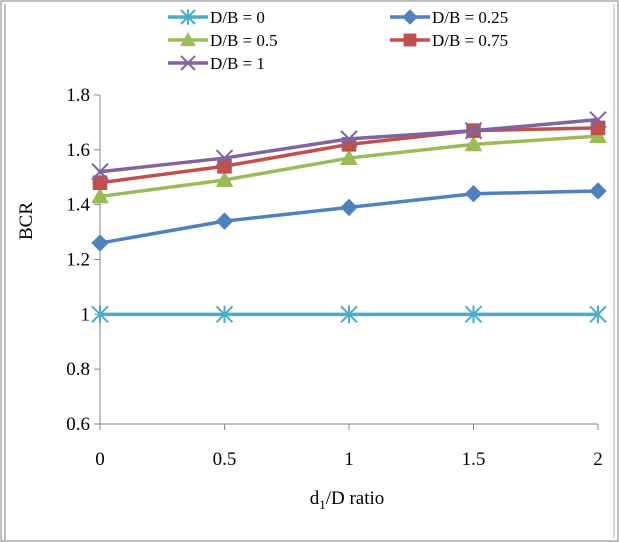 The image size is (619, 542). Describe the element at coordinates (470, 17) in the screenshot. I see `legend-label: D/B = 0.25` at that location.